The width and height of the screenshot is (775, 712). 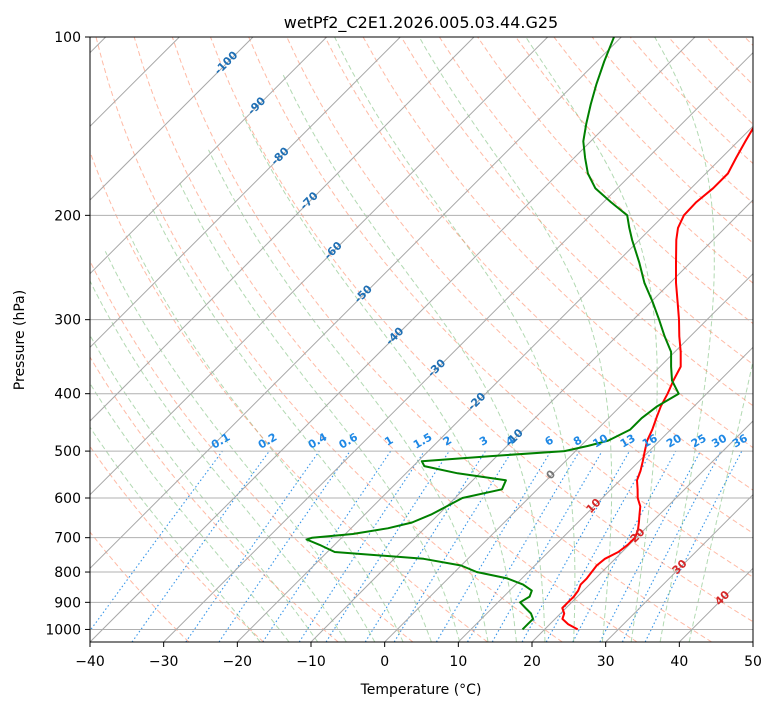 What do you see at coordinates (63, 630) in the screenshot?
I see `y-tick-label: 1000` at bounding box center [63, 630].